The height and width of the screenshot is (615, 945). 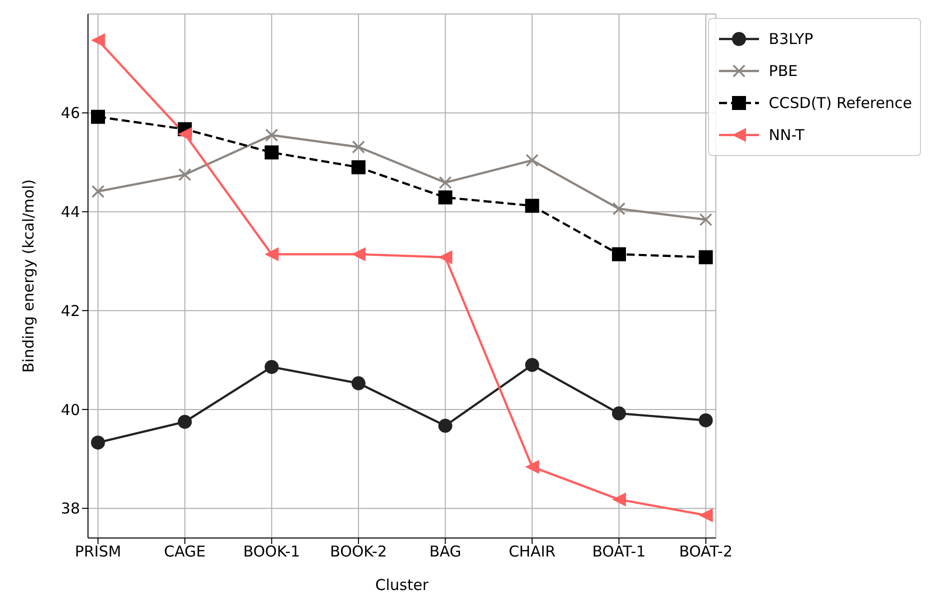 What do you see at coordinates (271, 551) in the screenshot?
I see `x-tick-label: BOOK-1` at bounding box center [271, 551].